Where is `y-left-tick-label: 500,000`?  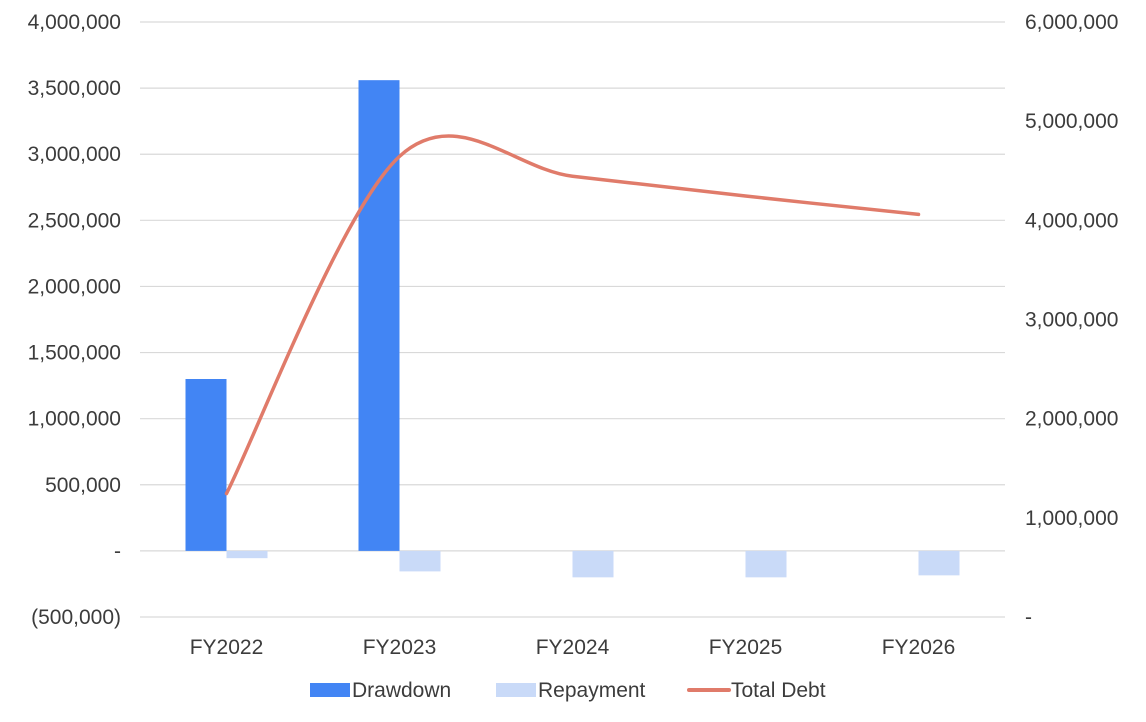
y-left-tick-label: 500,000 is located at coordinates (83, 485).